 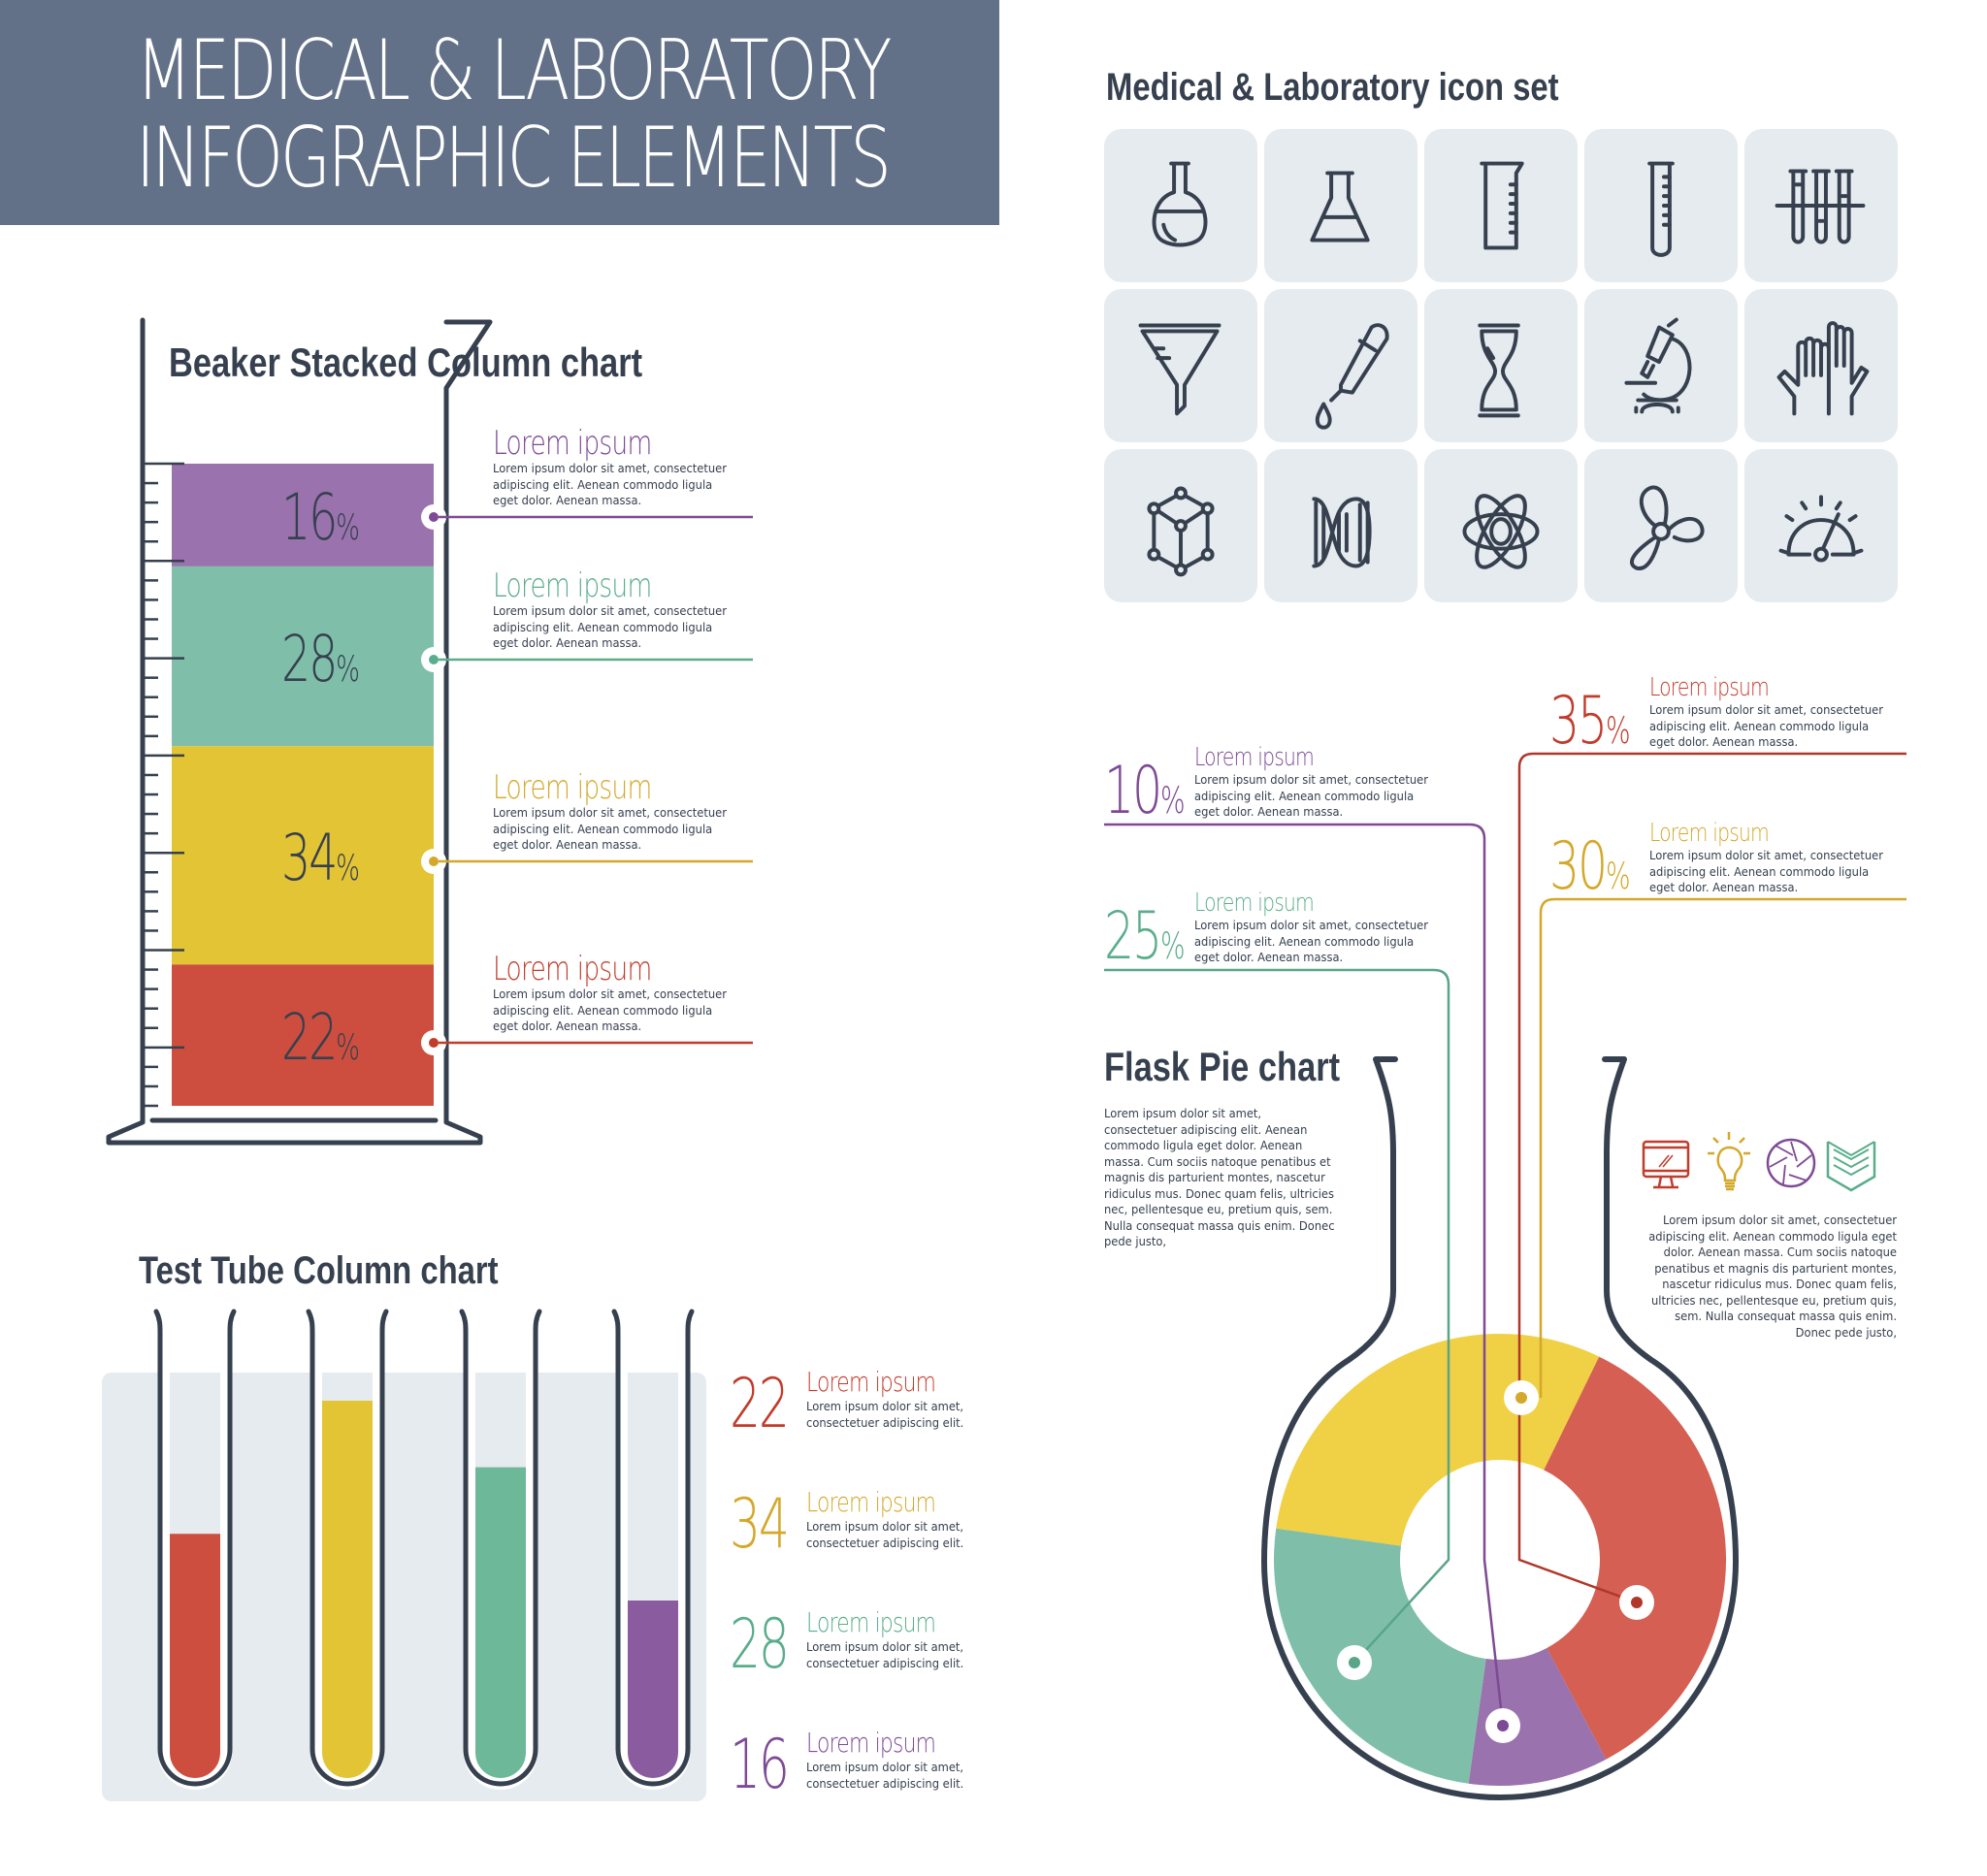 I want to click on beaker-value-number: 28, so click(x=309, y=658).